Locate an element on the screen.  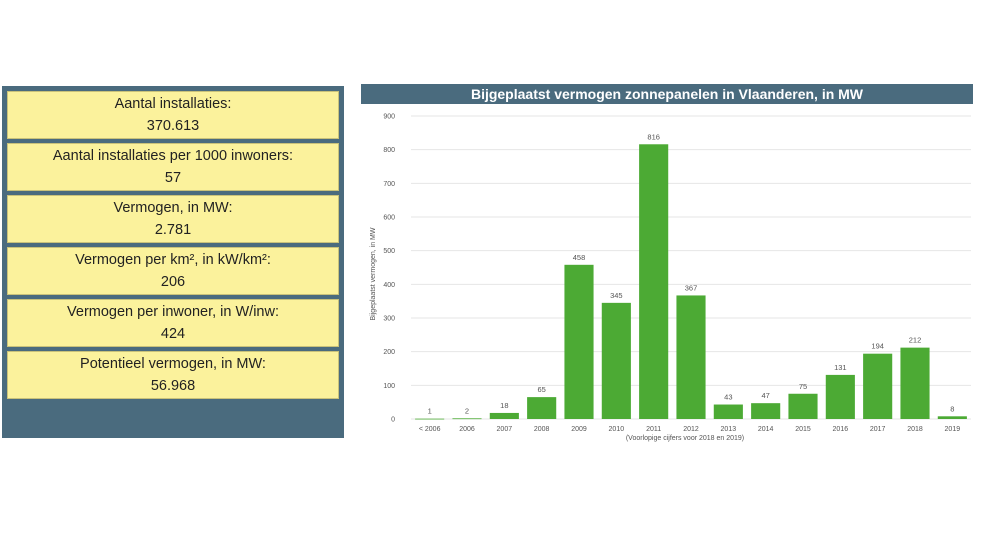
stat-label: Vermogen per km², in kW/km²: is located at coordinates (173, 260).